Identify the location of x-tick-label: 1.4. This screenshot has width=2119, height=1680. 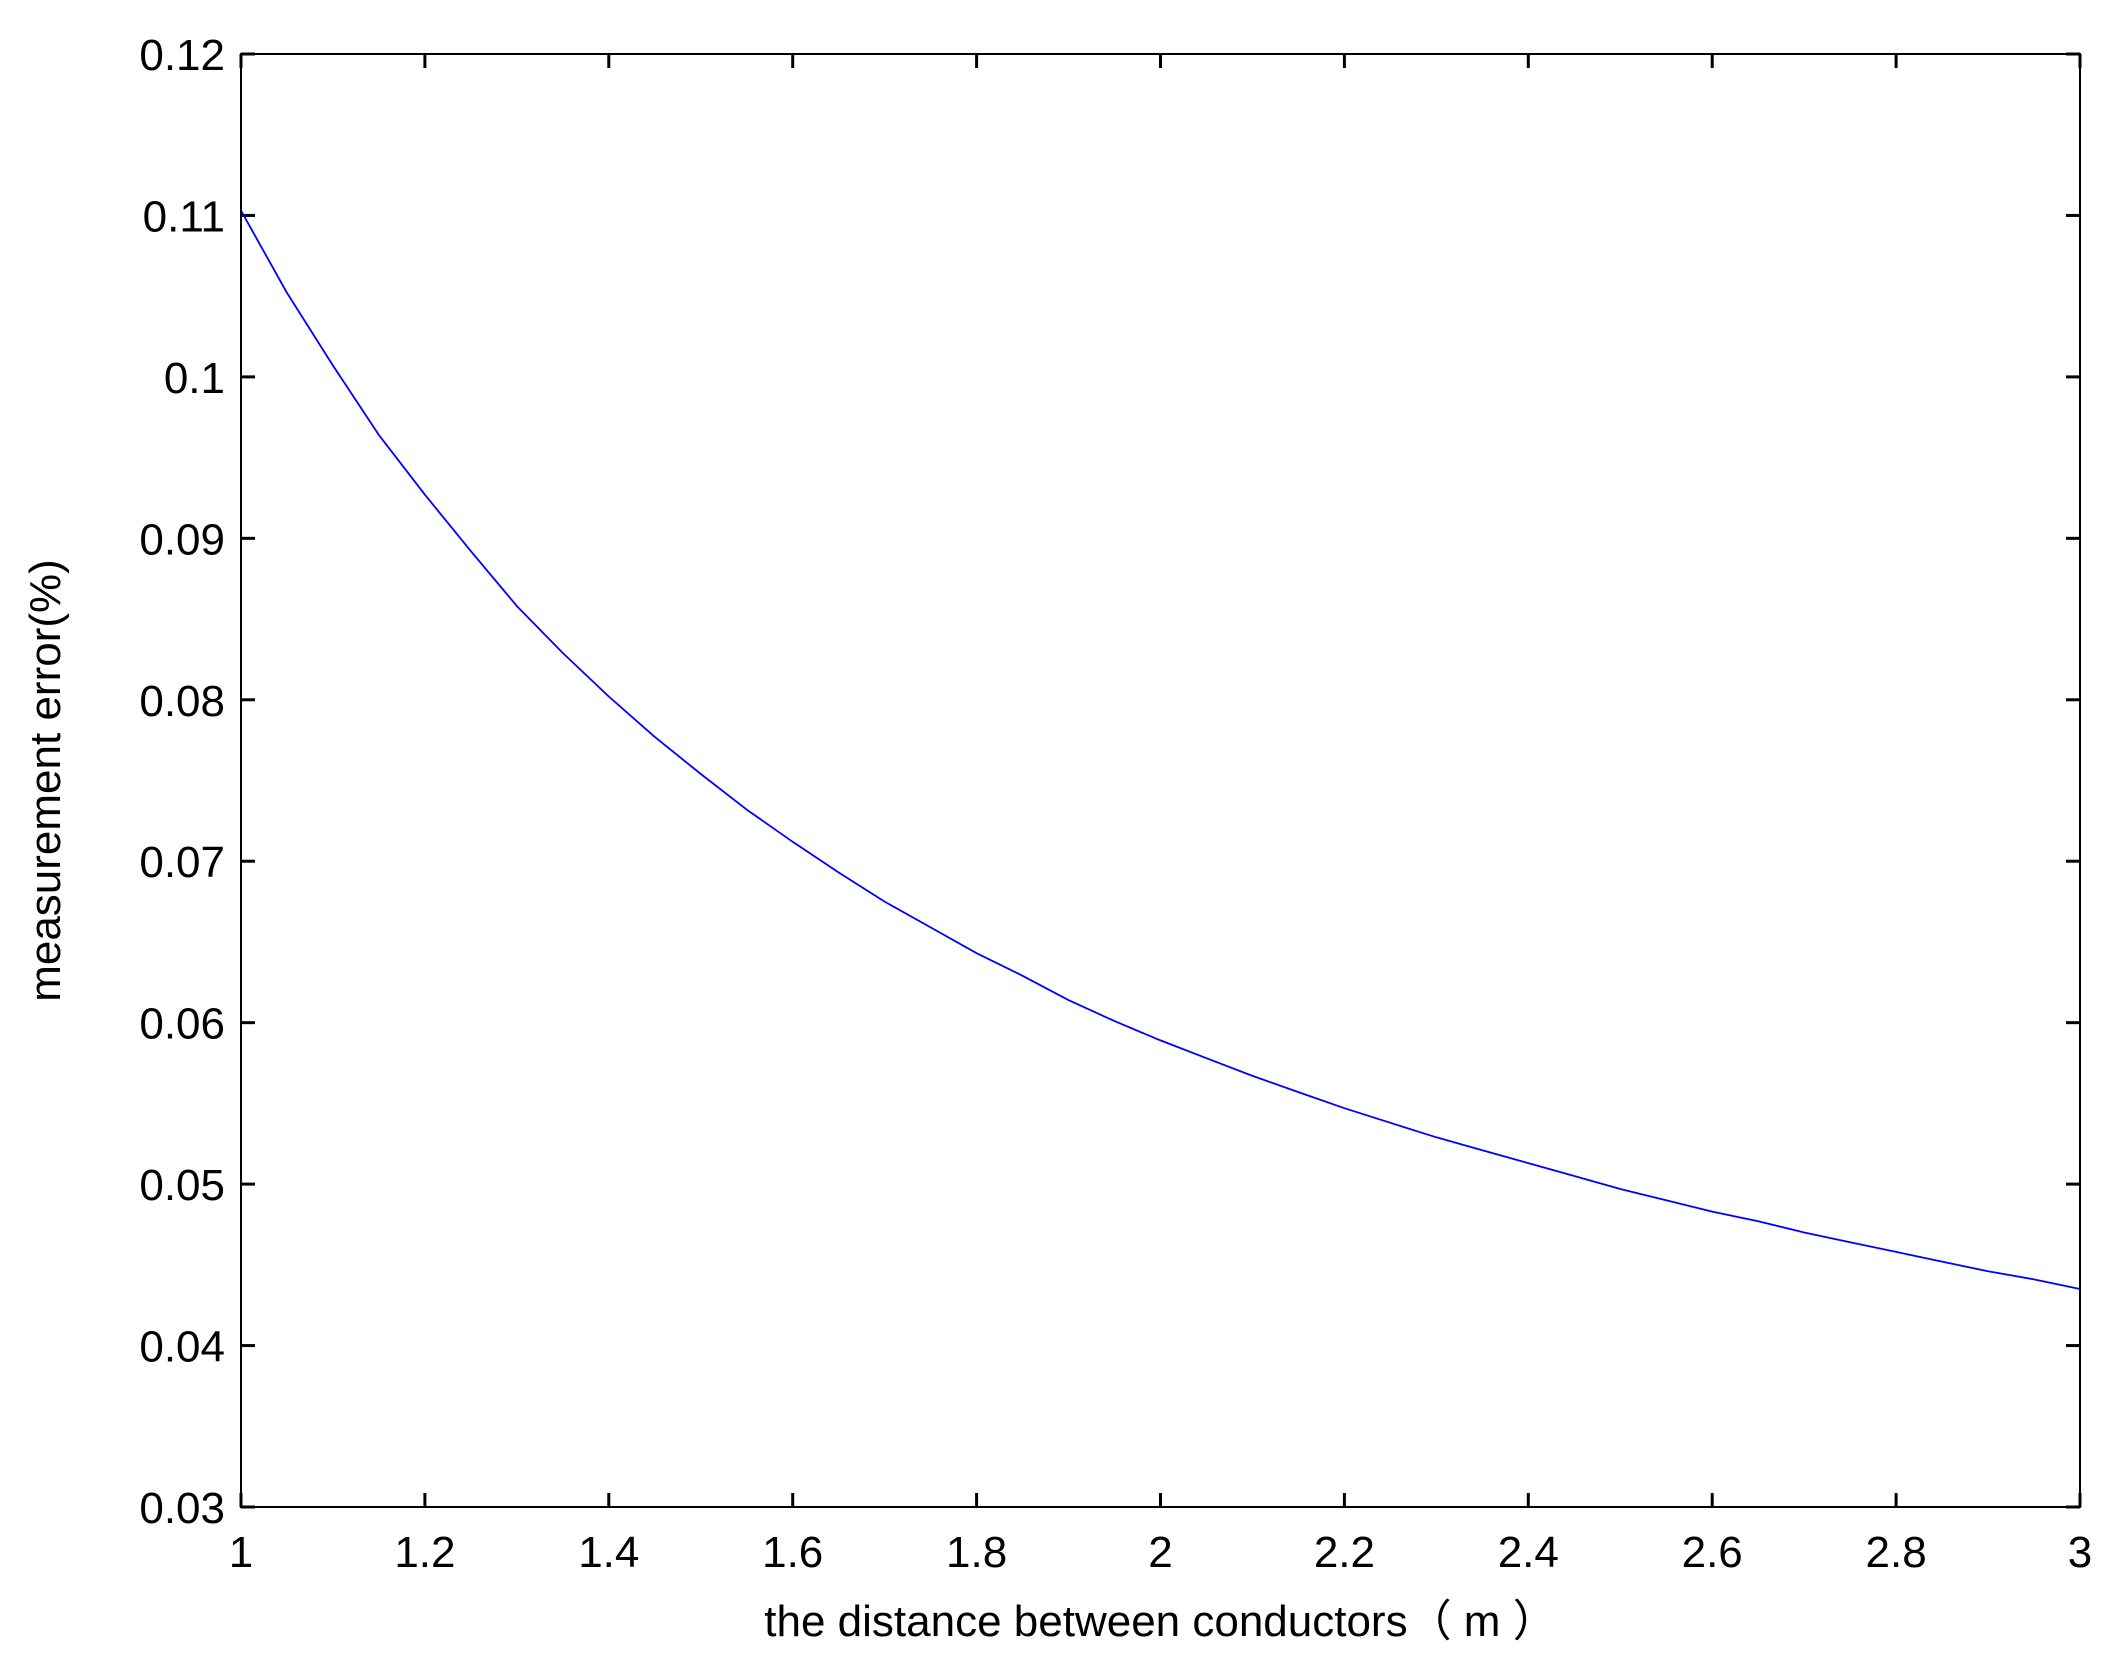
(608, 1552).